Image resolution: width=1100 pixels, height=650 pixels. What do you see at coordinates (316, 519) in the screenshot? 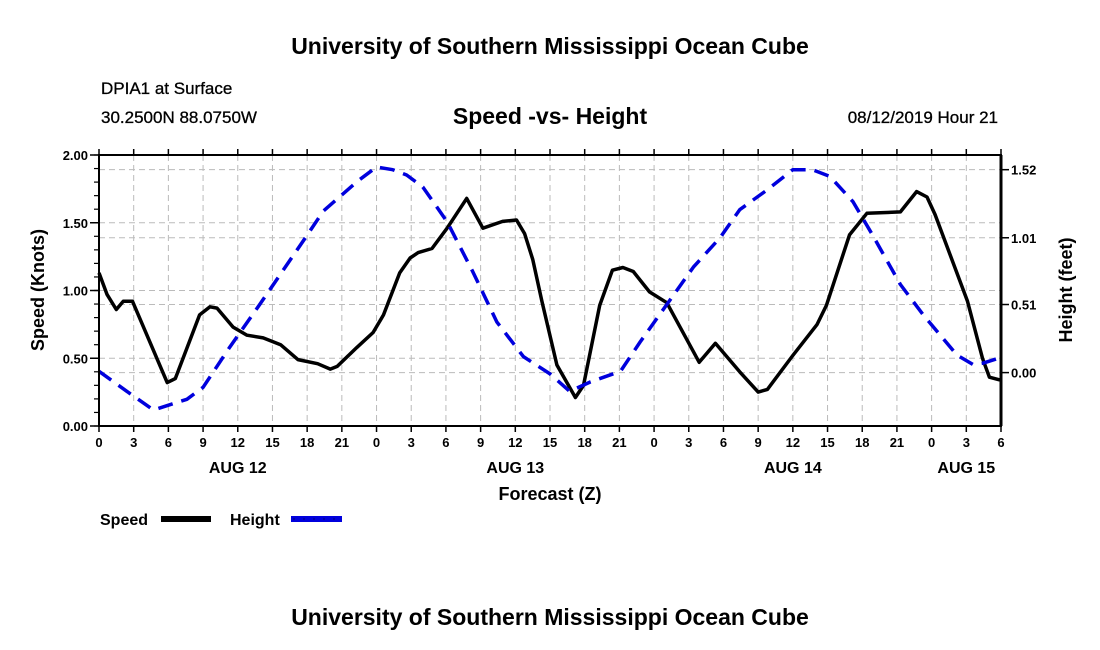
I see `legend-height-swatch` at bounding box center [316, 519].